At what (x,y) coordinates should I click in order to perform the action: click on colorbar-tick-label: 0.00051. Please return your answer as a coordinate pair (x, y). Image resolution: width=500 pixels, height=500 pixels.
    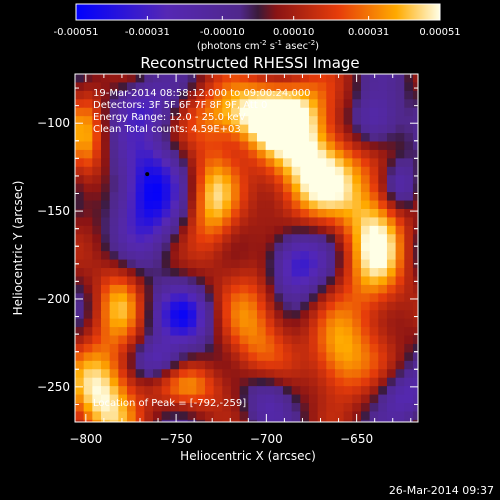
    Looking at the image, I should click on (439, 32).